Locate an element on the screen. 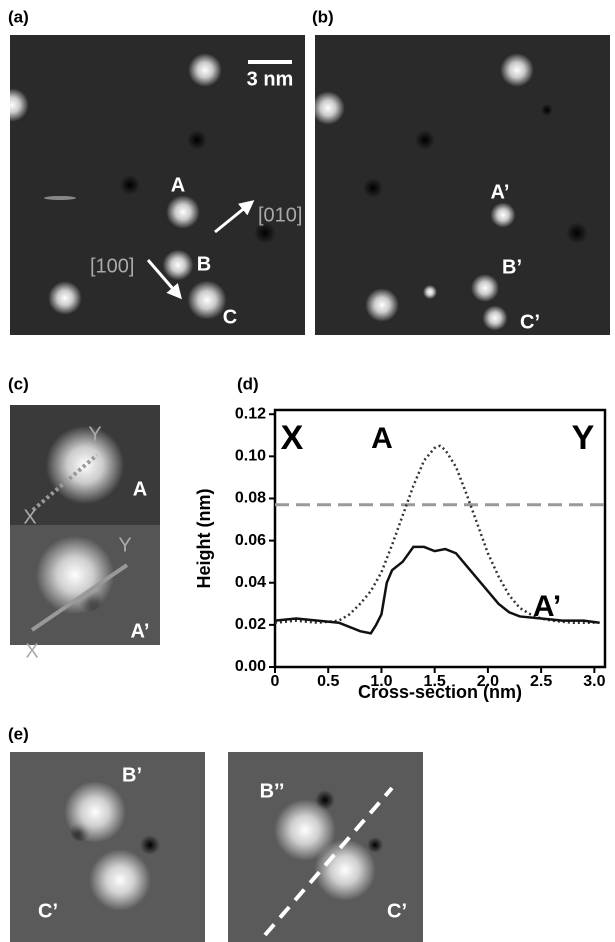 The width and height of the screenshot is (615, 942). x-tick-label: 1.0 is located at coordinates (381, 681).